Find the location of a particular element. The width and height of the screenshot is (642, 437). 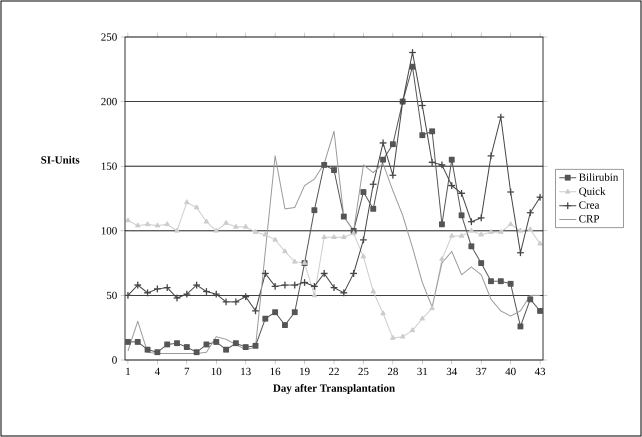

x-tick-label: 1 is located at coordinates (128, 372).